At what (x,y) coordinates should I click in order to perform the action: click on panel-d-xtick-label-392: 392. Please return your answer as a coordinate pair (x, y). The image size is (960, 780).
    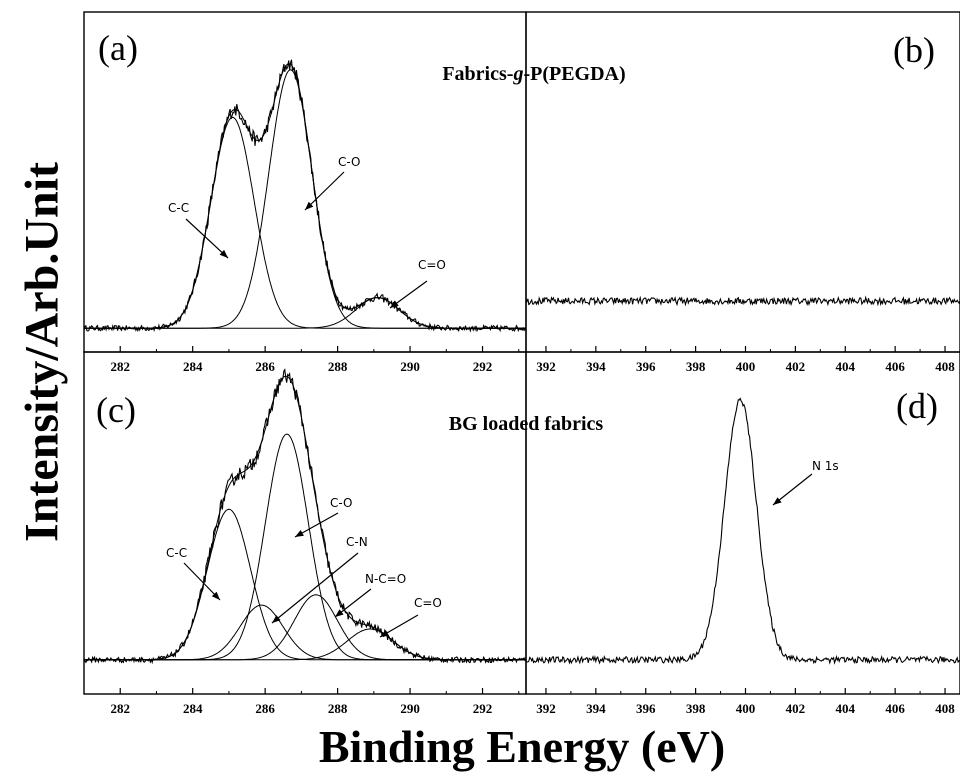
    Looking at the image, I should click on (546, 708).